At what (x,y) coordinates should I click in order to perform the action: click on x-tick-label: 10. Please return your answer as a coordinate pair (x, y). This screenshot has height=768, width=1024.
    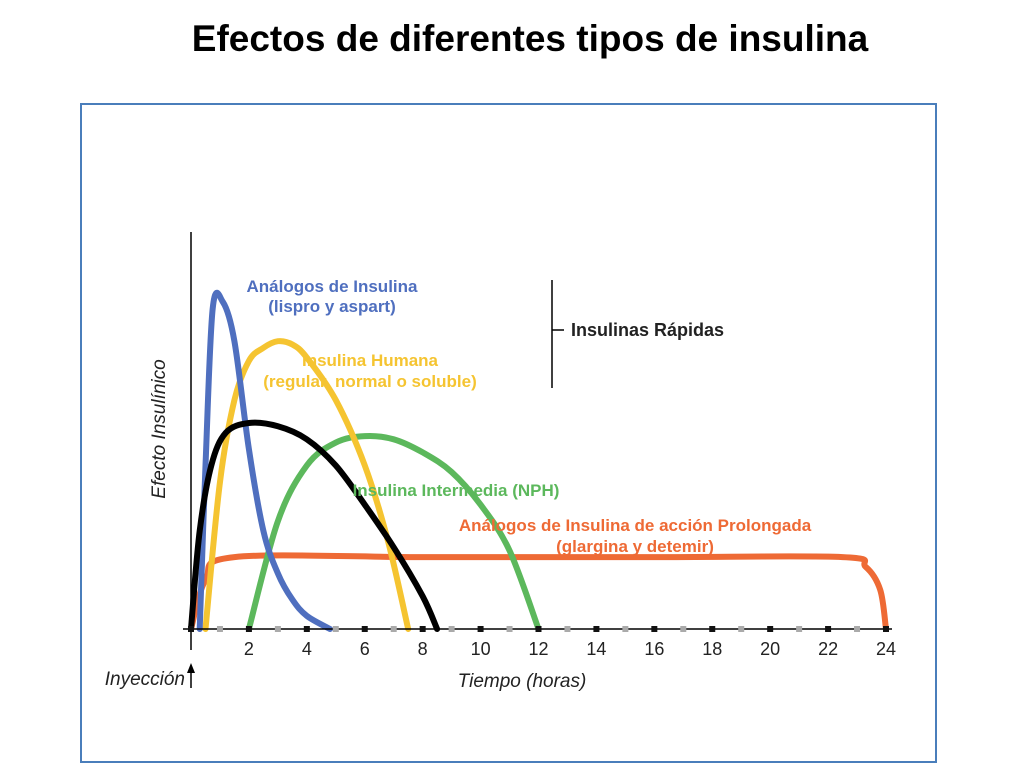
    Looking at the image, I should click on (481, 649).